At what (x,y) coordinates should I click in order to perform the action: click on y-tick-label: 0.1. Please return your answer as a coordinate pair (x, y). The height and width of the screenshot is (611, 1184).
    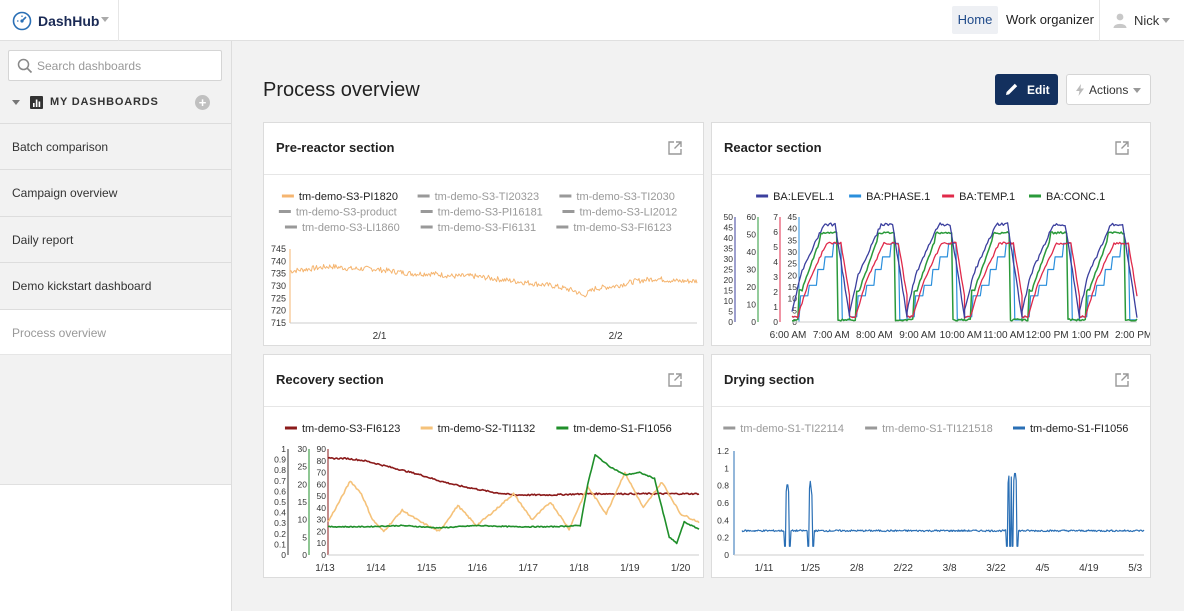
    Looking at the image, I should click on (280, 544).